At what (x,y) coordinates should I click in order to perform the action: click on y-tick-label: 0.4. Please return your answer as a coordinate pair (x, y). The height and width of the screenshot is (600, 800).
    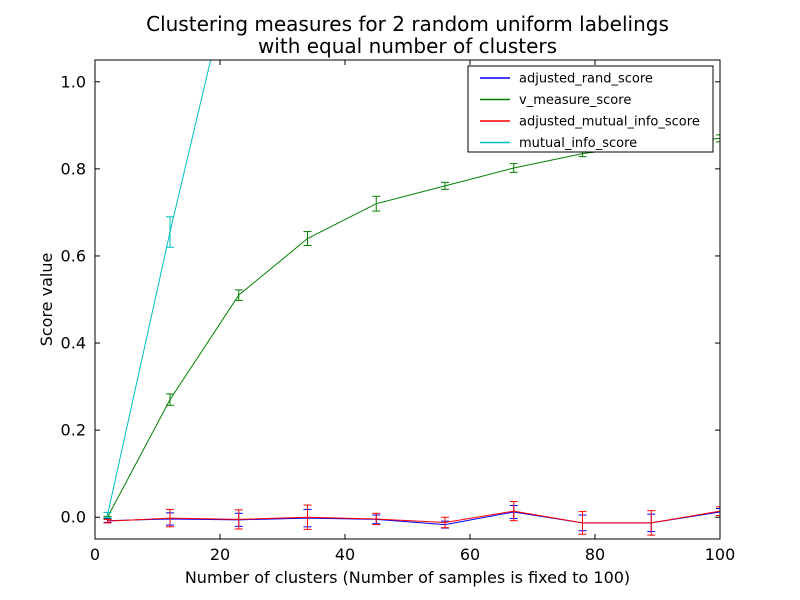
    Looking at the image, I should click on (73, 343).